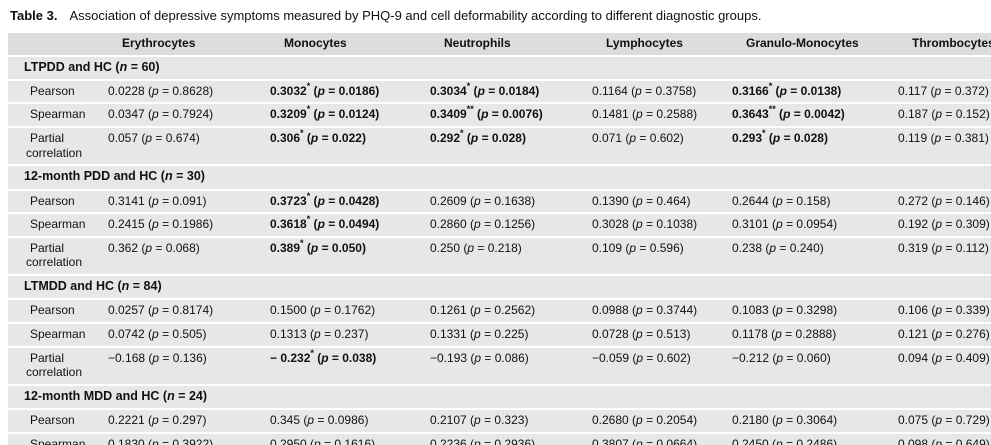  Describe the element at coordinates (913, 357) in the screenshot. I see `correlation-value: 0.094` at that location.